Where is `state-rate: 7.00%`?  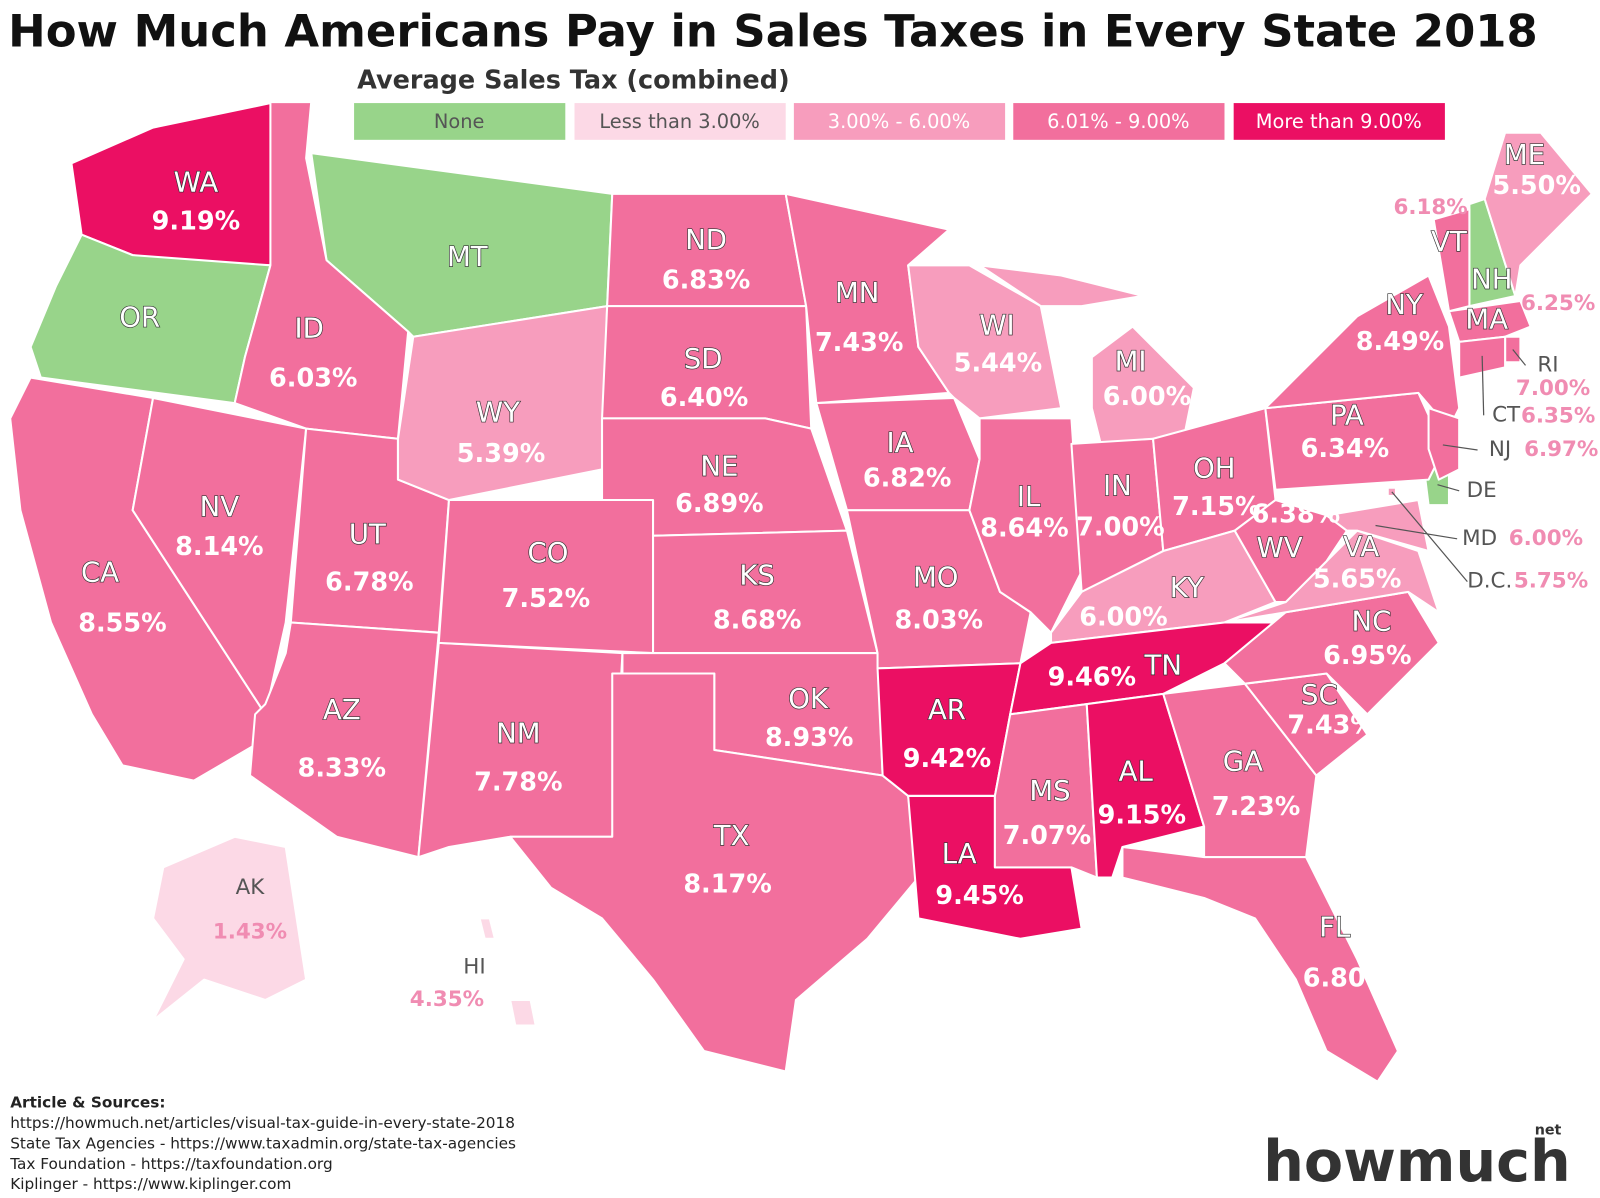 state-rate: 7.00% is located at coordinates (1120, 528).